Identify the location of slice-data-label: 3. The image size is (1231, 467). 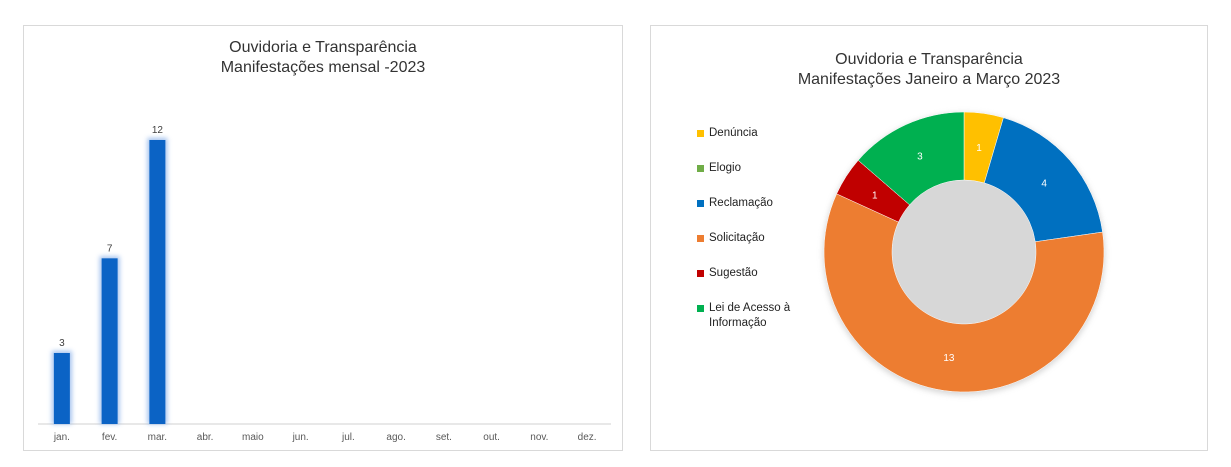
(920, 157).